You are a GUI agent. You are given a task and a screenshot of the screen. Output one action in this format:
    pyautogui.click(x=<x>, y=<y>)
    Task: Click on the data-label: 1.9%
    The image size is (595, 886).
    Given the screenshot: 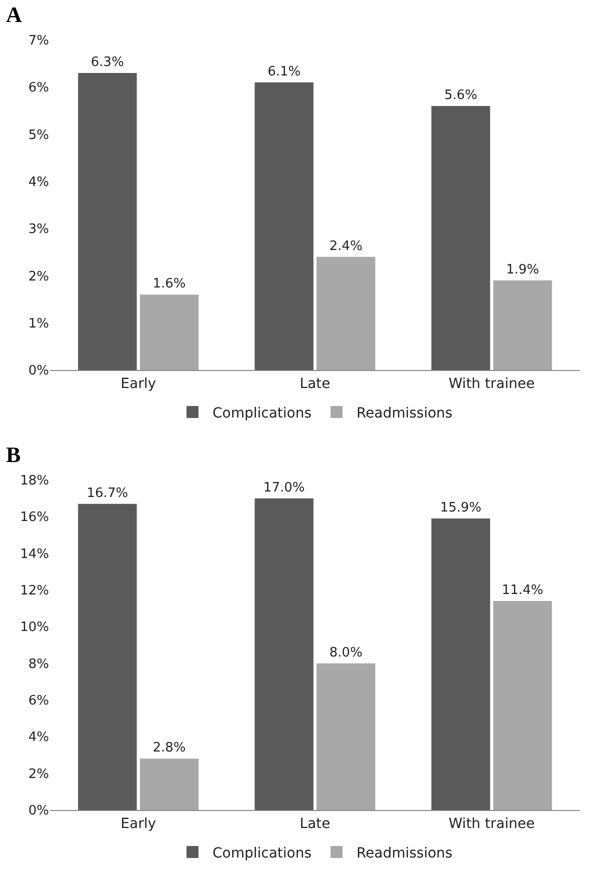 What is the action you would take?
    pyautogui.click(x=523, y=270)
    